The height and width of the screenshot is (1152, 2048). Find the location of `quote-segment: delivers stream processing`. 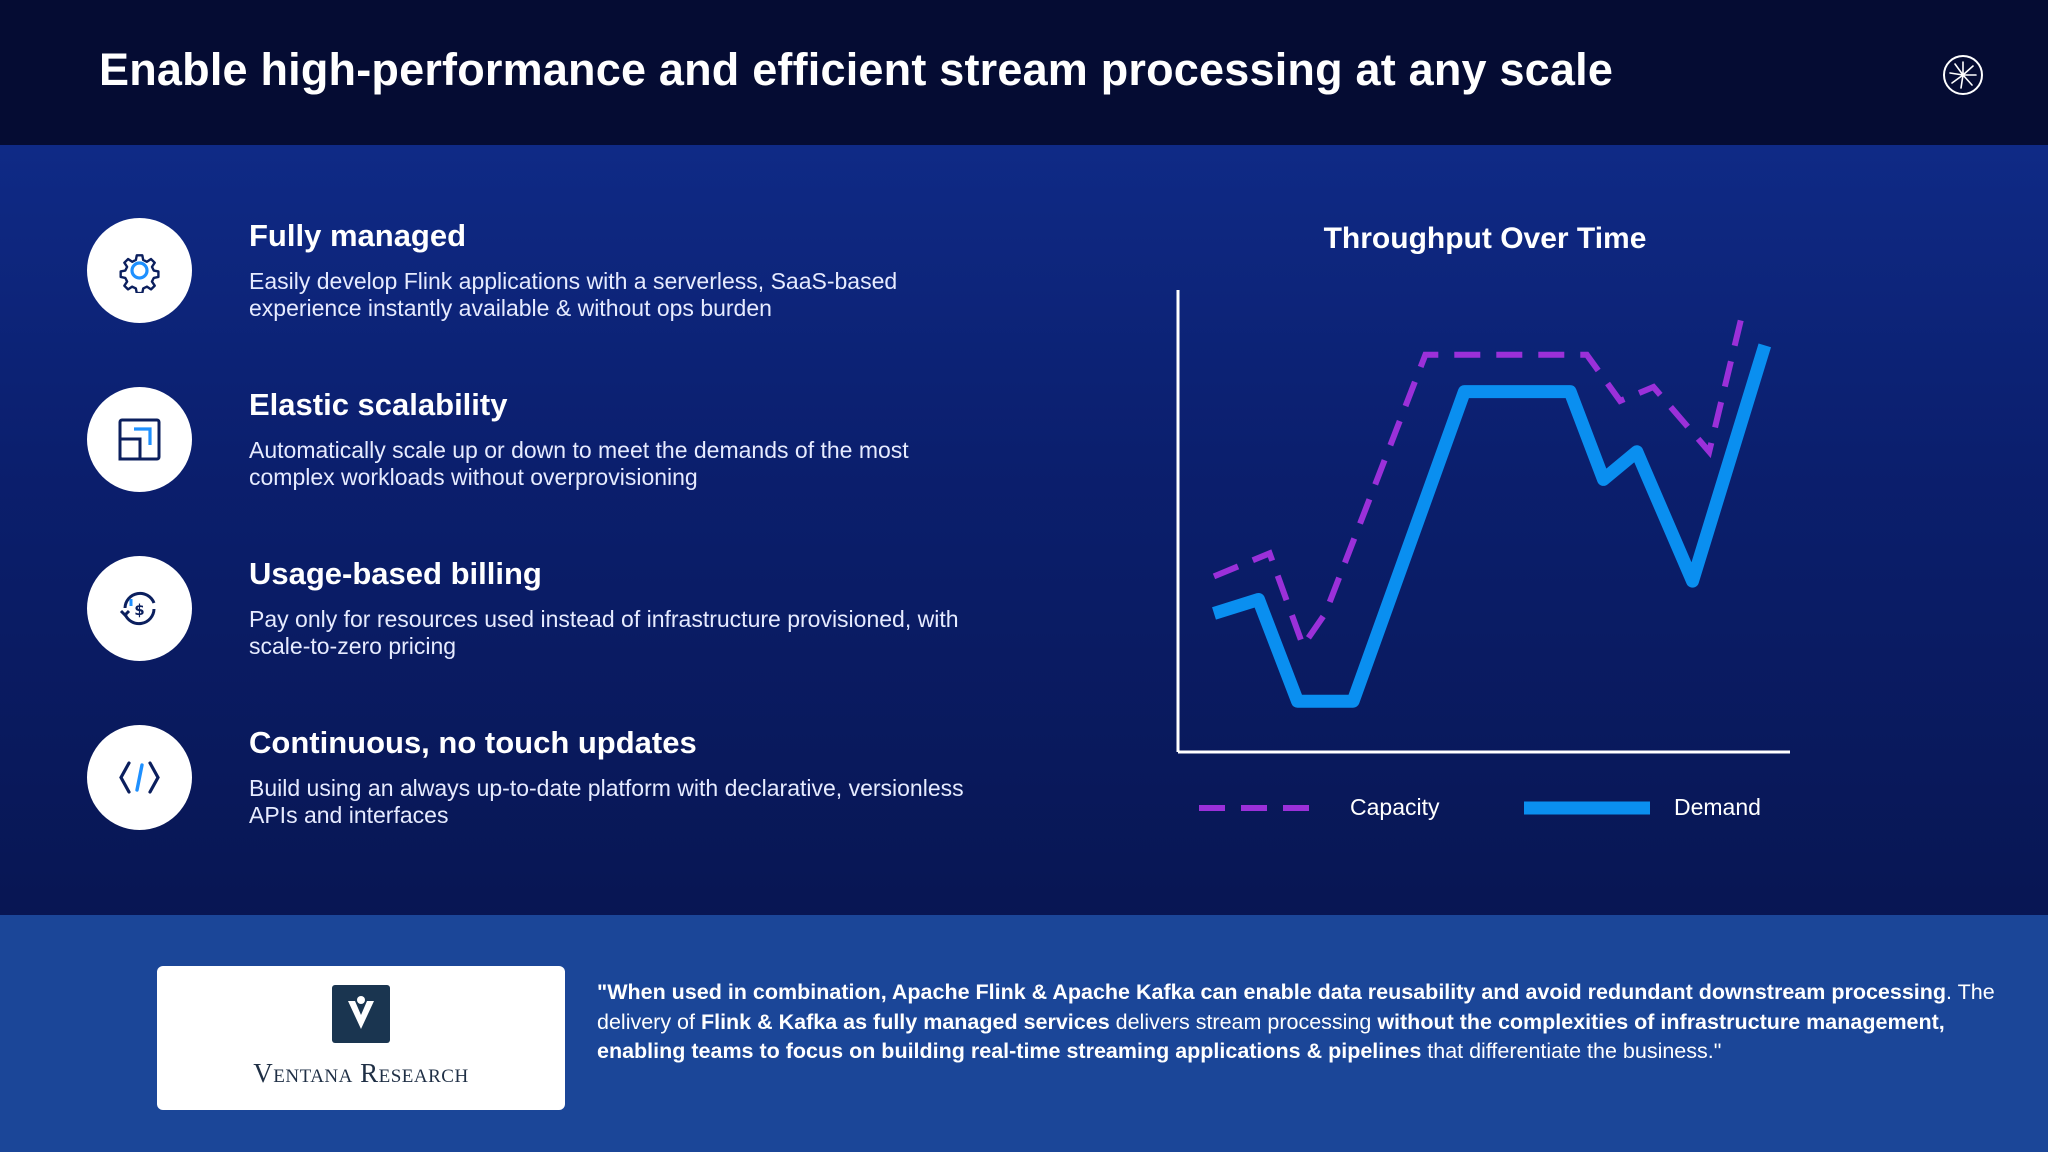

quote-segment: delivers stream processing is located at coordinates (1243, 1021).